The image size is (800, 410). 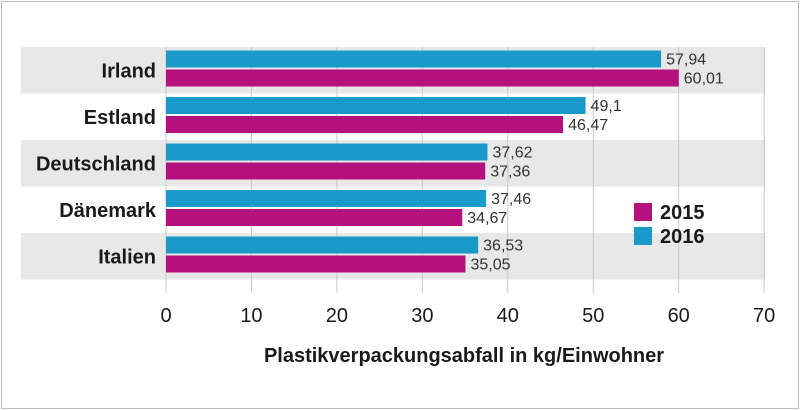 What do you see at coordinates (512, 153) in the screenshot?
I see `value-label: 37,62` at bounding box center [512, 153].